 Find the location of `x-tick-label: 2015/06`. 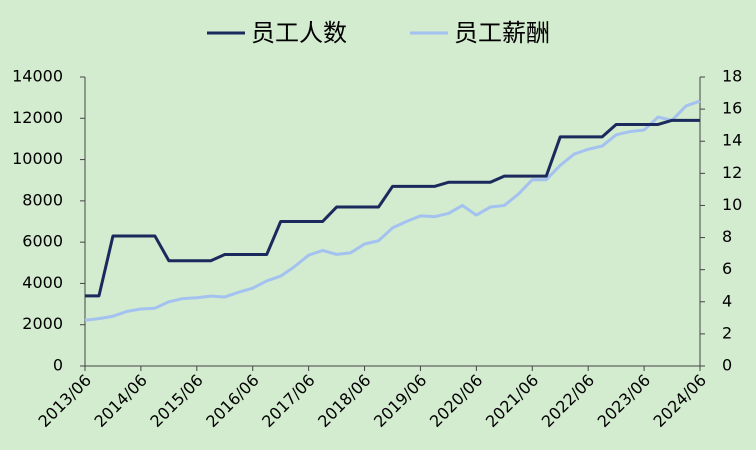

x-tick-label: 2015/06 is located at coordinates (176, 401).